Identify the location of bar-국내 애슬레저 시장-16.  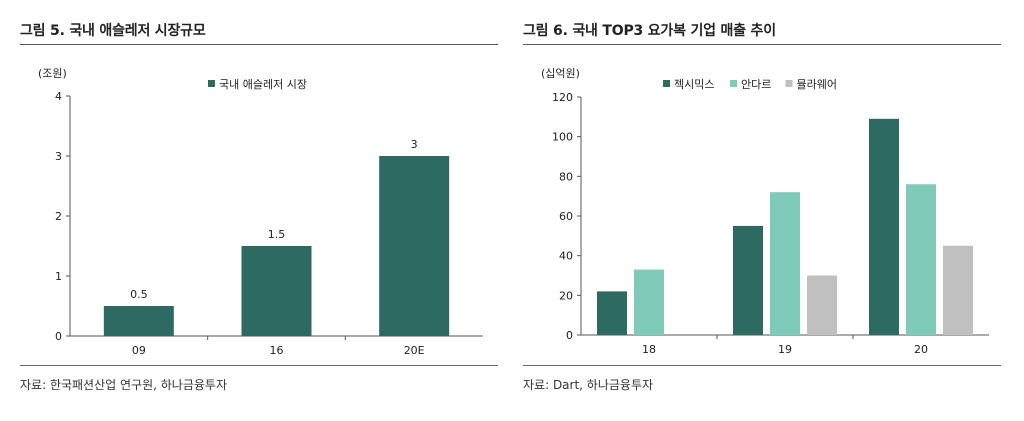
(276, 291).